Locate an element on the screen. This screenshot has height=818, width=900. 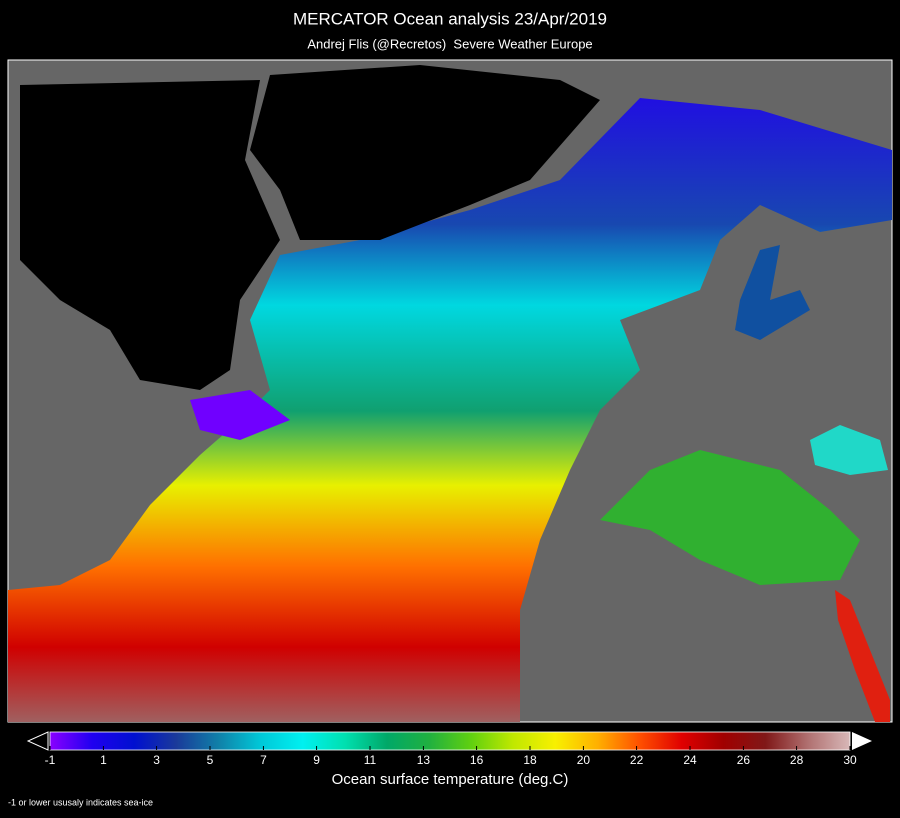
colorbar-tick-label: 26 is located at coordinates (744, 760).